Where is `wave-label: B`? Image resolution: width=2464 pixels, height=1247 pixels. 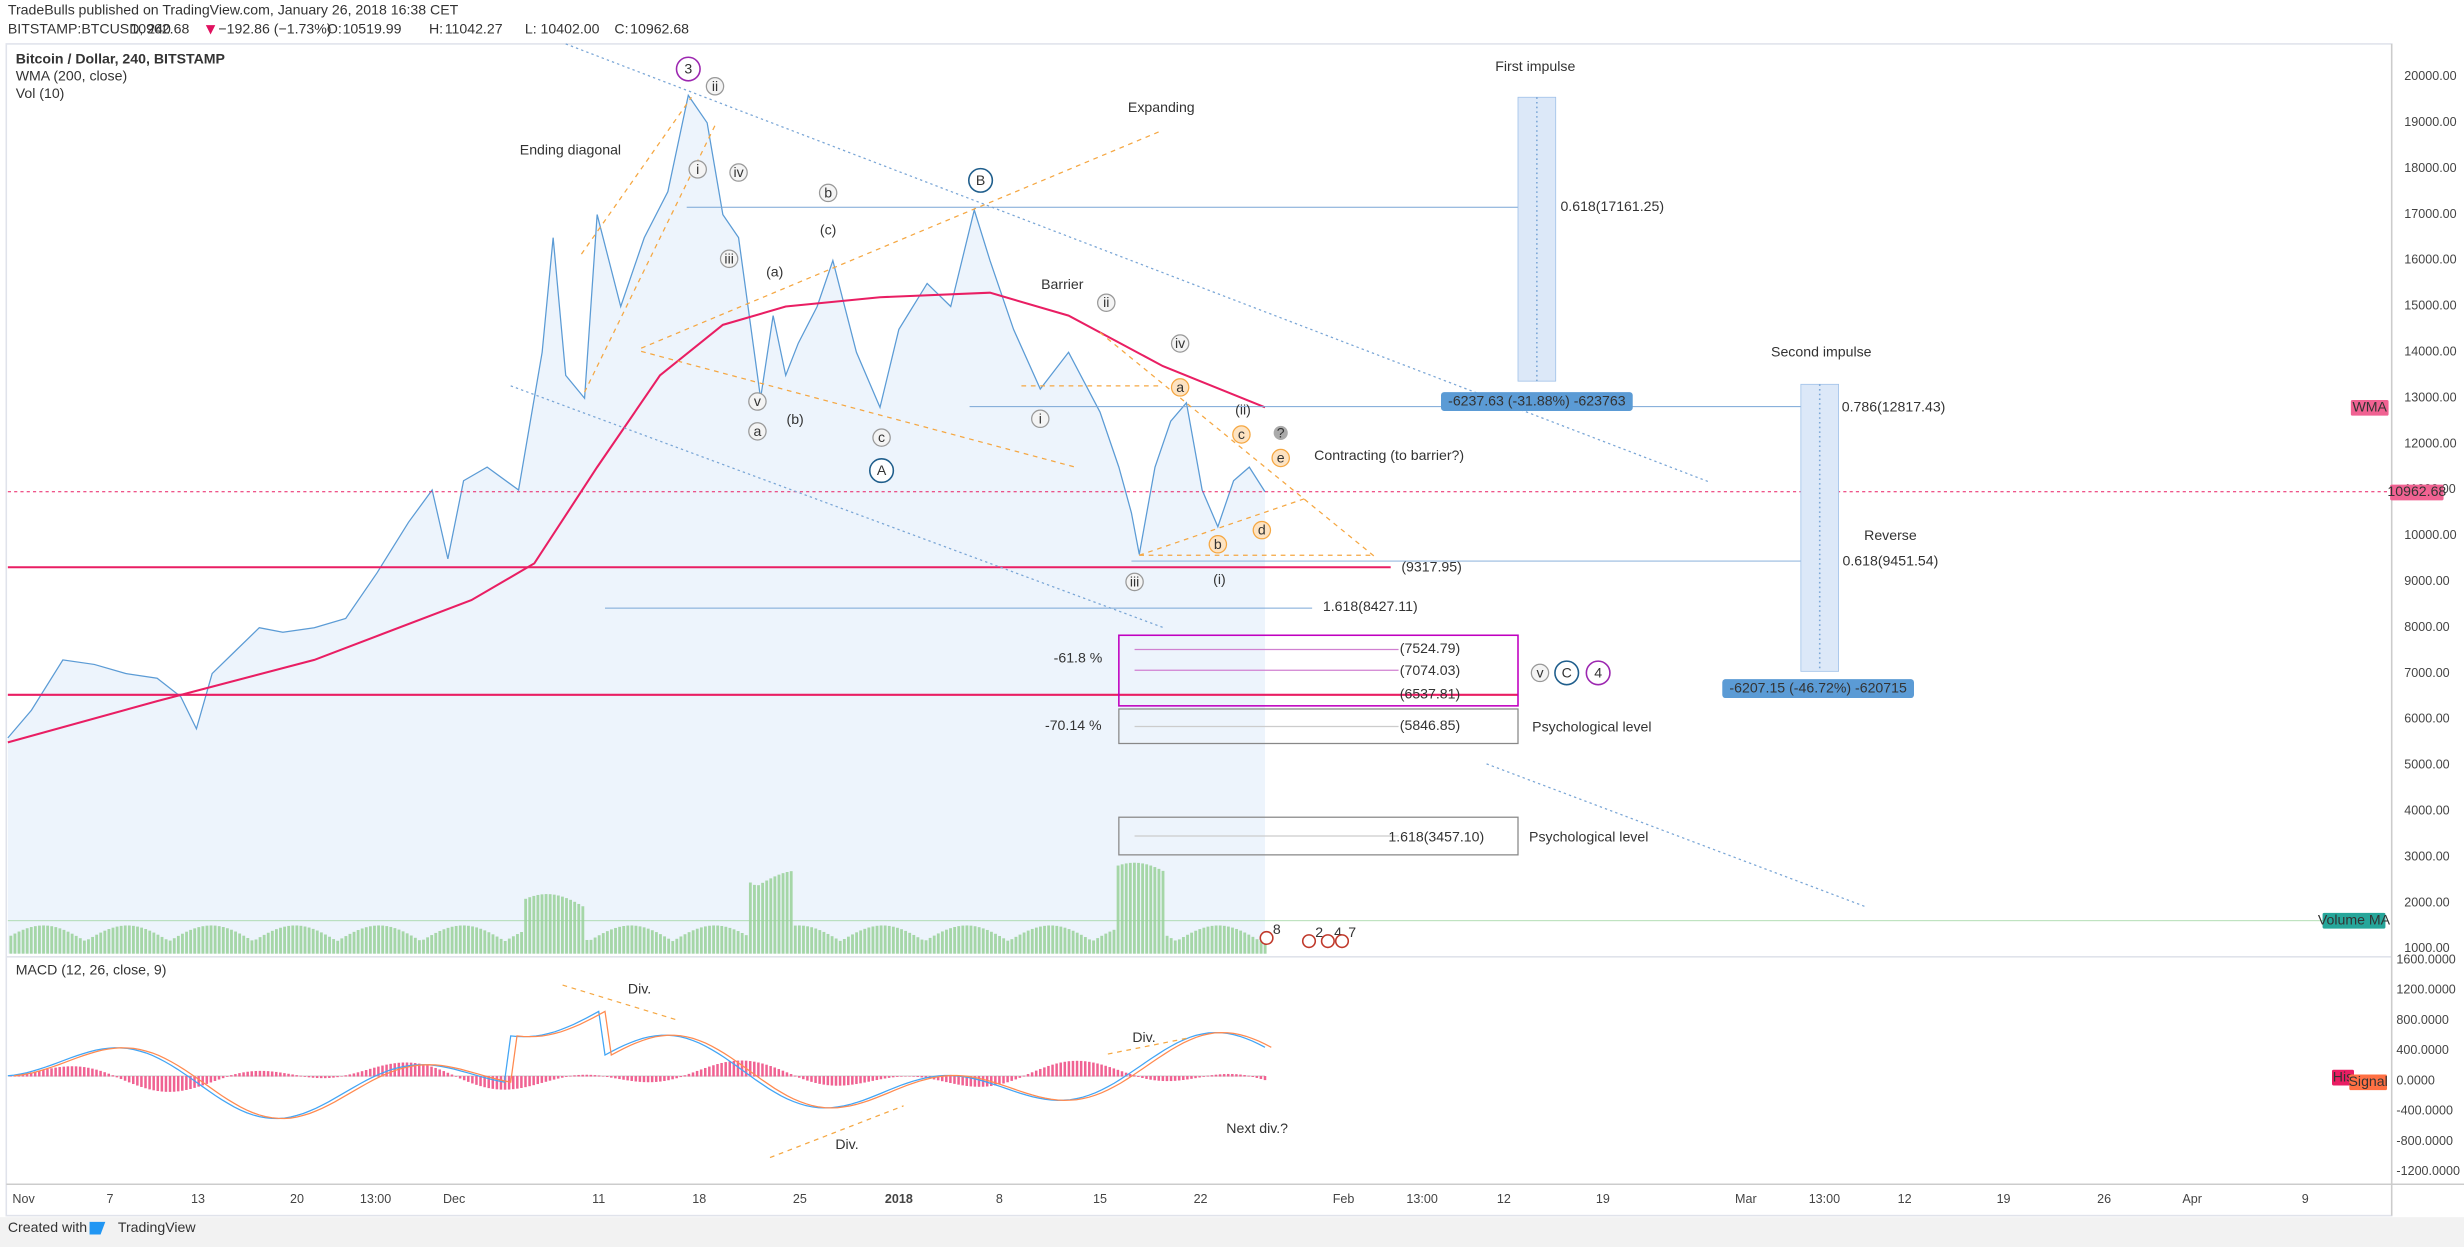 wave-label: B is located at coordinates (980, 180).